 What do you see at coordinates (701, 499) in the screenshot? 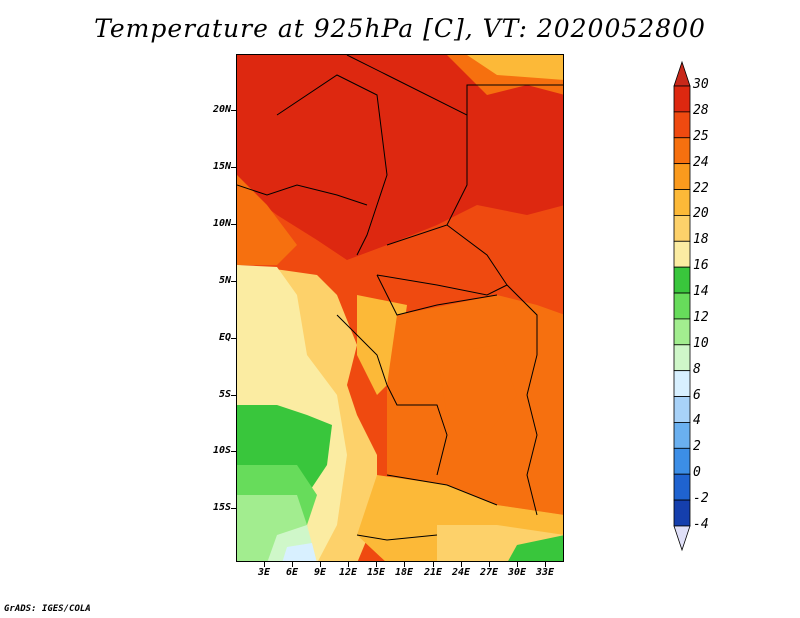
I see `colorbar-label: -2` at bounding box center [701, 499].